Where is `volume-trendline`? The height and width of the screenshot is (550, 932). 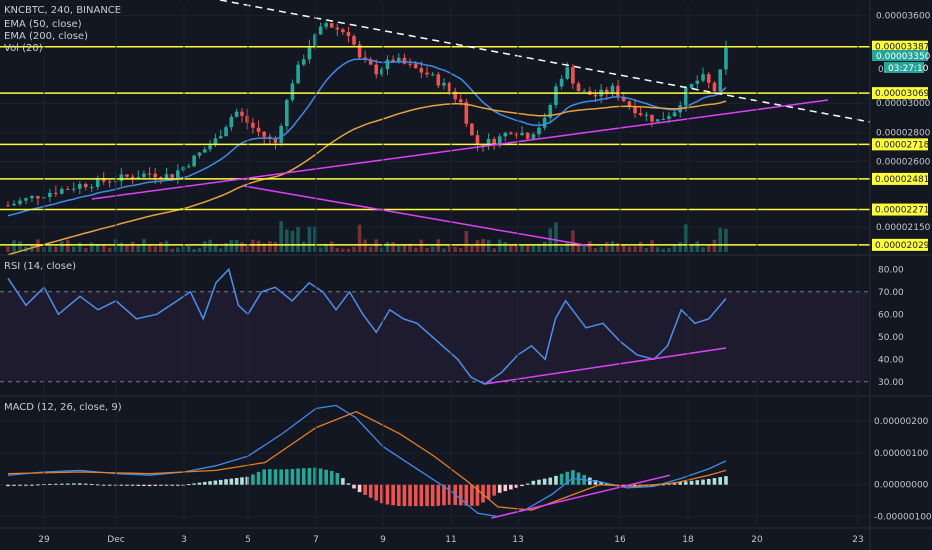 volume-trendline is located at coordinates (417, 216).